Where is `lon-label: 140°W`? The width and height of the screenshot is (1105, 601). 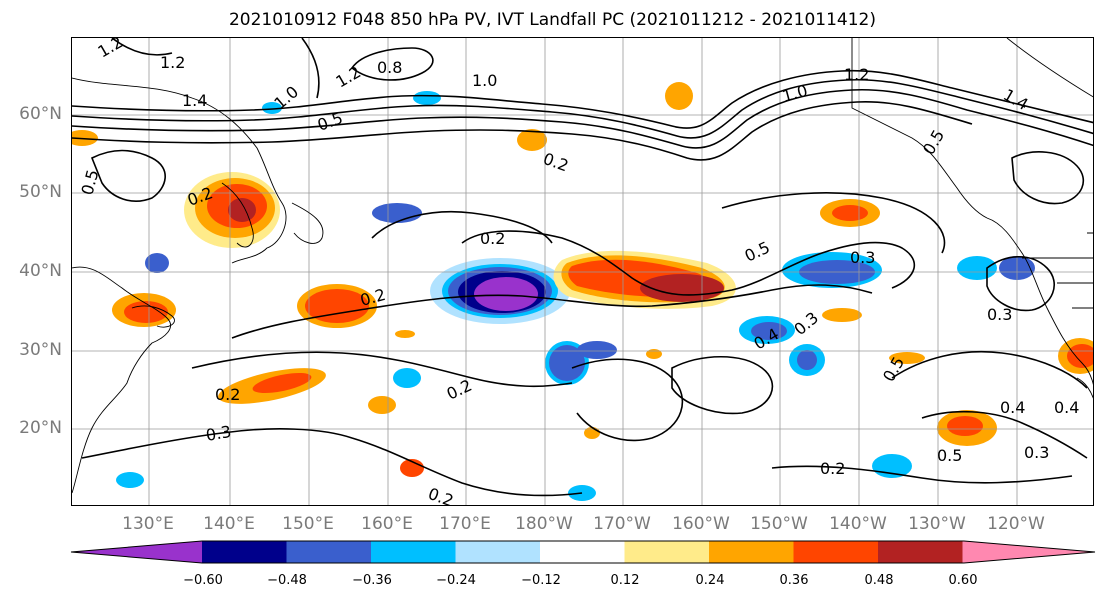
lon-label: 140°W is located at coordinates (858, 524).